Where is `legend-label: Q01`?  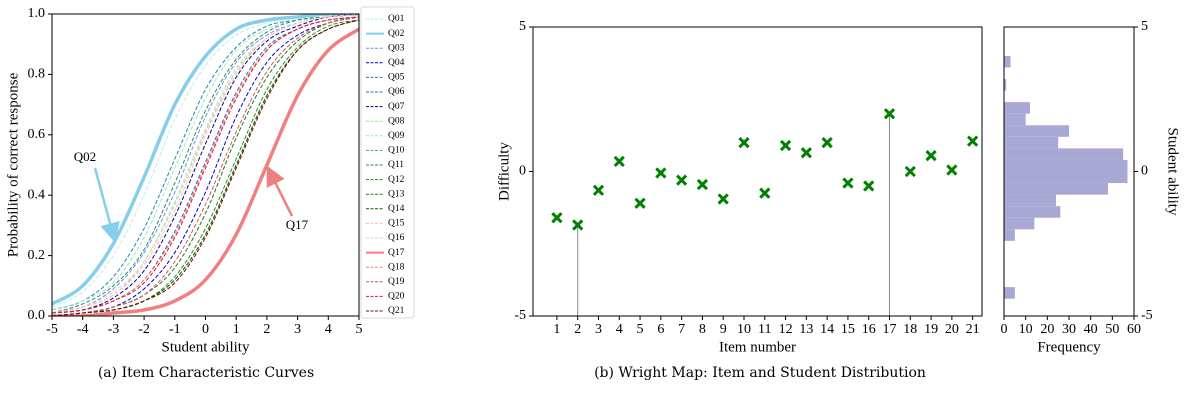 legend-label: Q01 is located at coordinates (396, 19).